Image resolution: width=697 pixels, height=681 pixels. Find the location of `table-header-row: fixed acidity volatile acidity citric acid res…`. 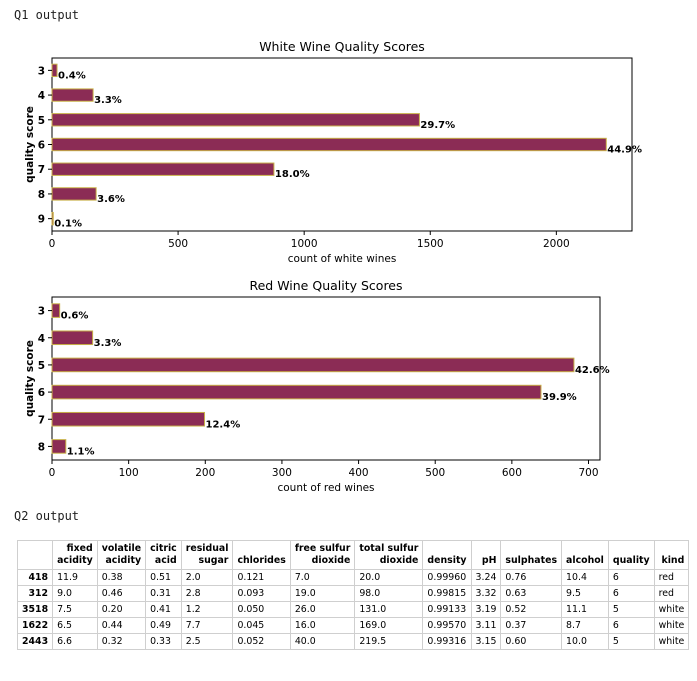

table-header-row: fixed acidity volatile acidity citric acid res… is located at coordinates (353, 555).